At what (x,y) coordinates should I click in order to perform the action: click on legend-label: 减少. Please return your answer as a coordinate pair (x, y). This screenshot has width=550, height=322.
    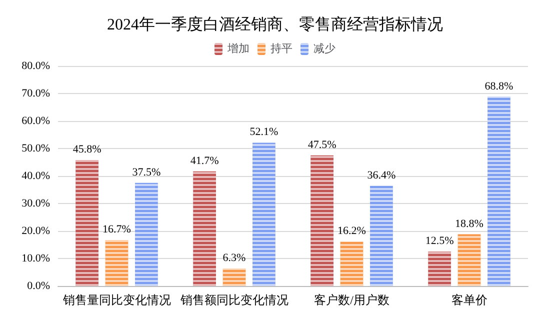
    Looking at the image, I should click on (325, 48).